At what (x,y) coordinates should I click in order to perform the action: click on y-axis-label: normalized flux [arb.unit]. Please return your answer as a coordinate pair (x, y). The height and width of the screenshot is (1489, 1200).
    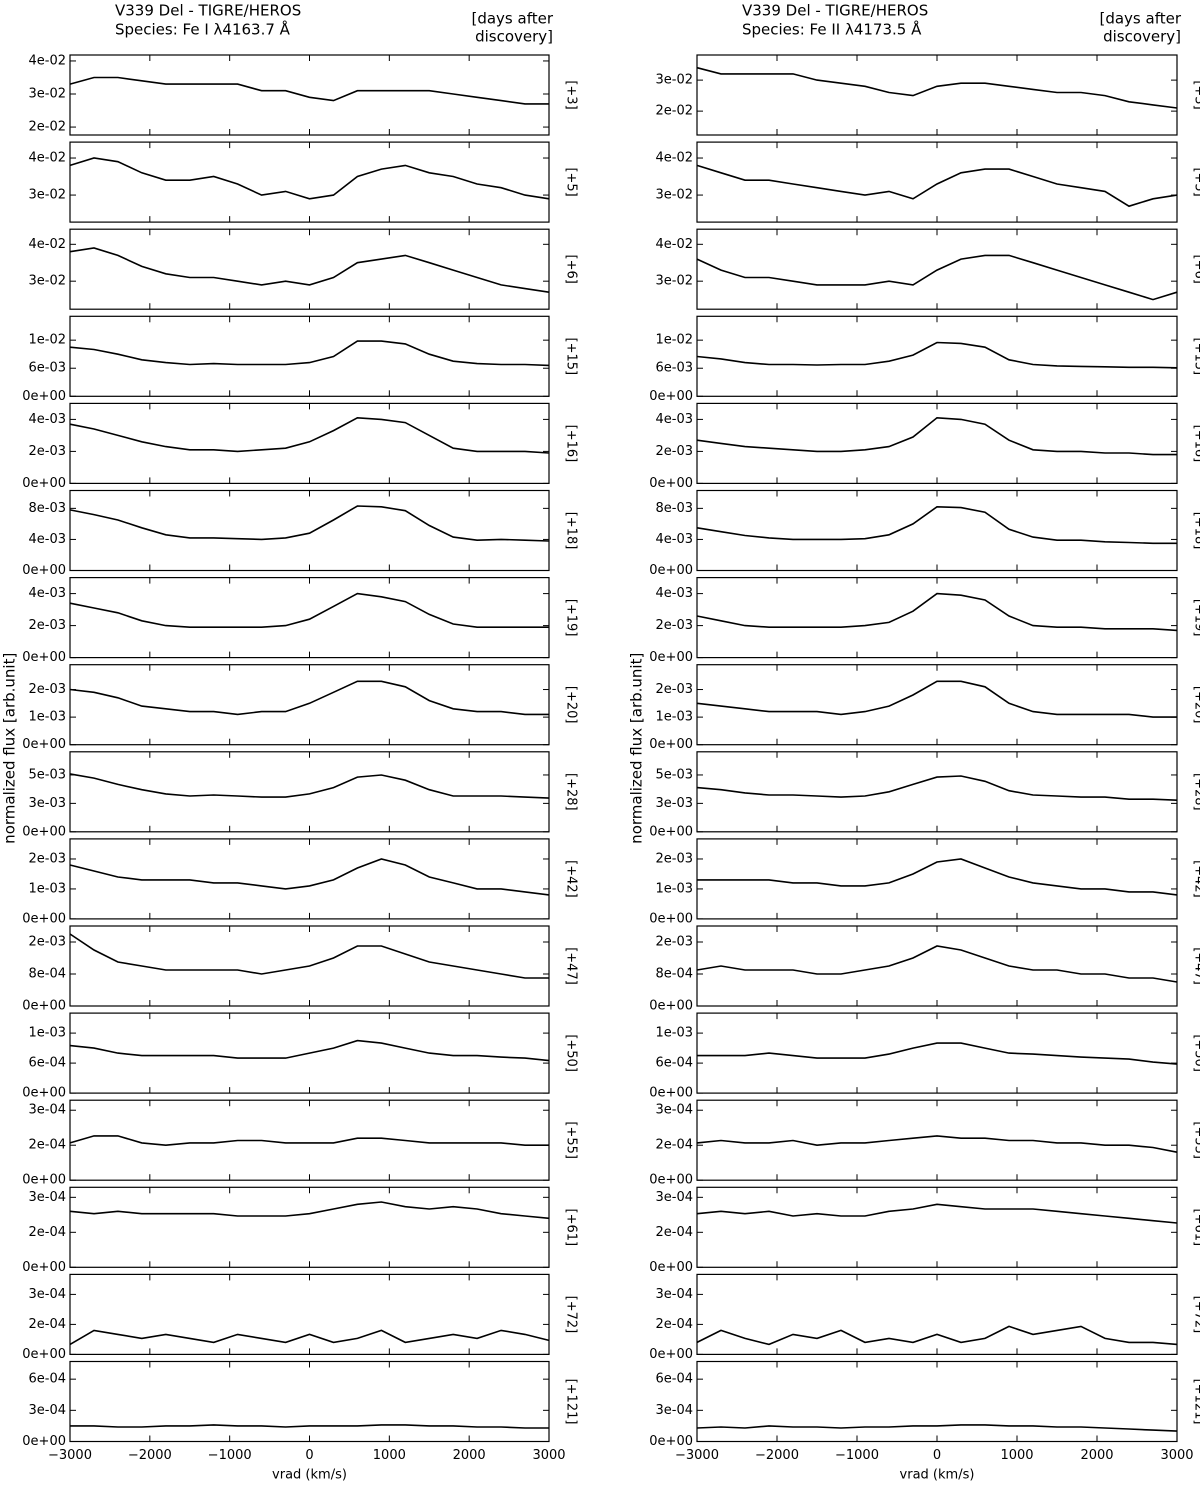
    Looking at the image, I should click on (637, 748).